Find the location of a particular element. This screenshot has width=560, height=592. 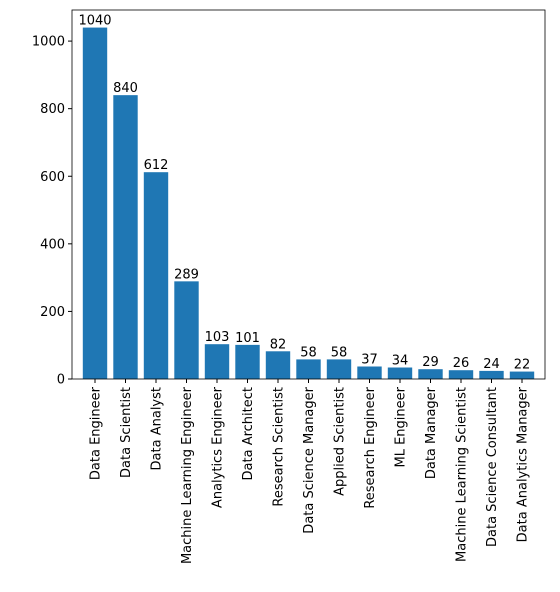

y-tick-label: 0 is located at coordinates (61, 380).